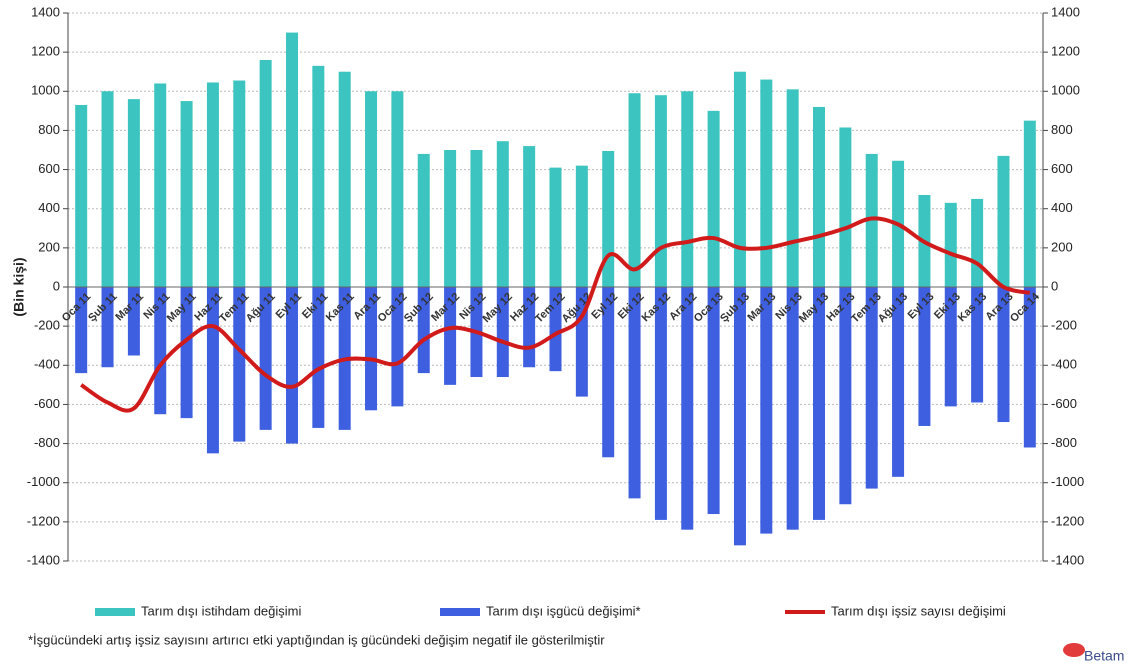 This screenshot has width=1148, height=669. What do you see at coordinates (1104, 656) in the screenshot?
I see `logo: Betam` at bounding box center [1104, 656].